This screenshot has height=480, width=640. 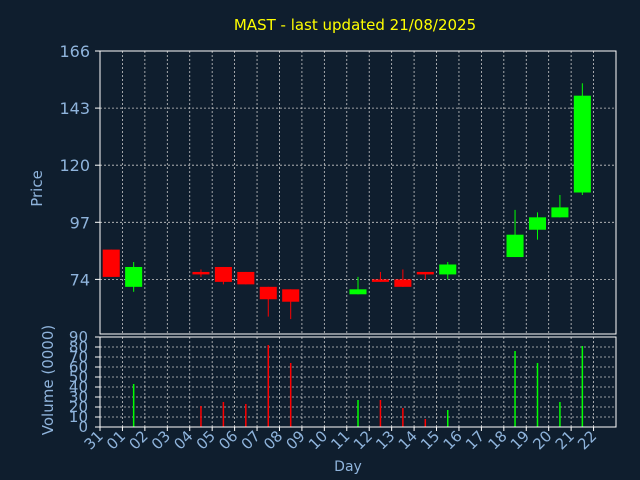 I want to click on day-tick-label: 22, so click(x=587, y=440).